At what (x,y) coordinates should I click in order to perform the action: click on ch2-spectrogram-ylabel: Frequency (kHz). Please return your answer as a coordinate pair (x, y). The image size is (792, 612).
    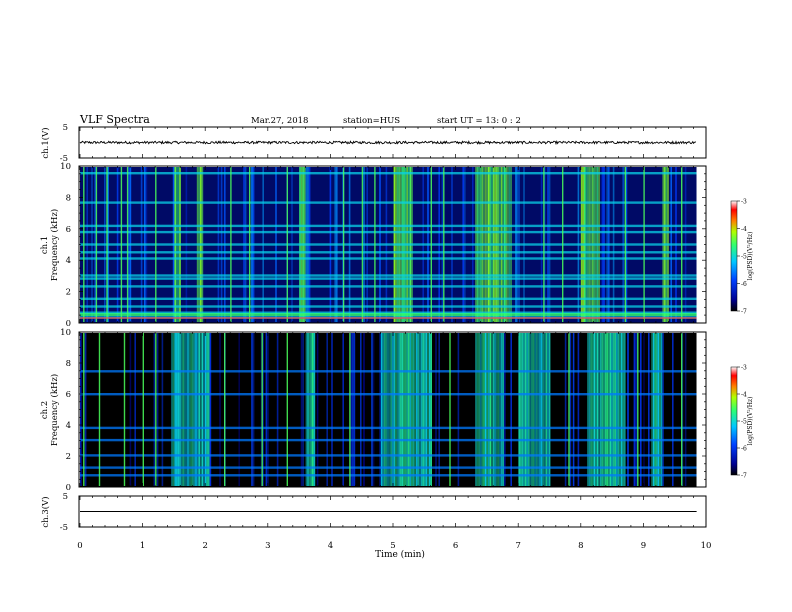
    Looking at the image, I should click on (54, 410).